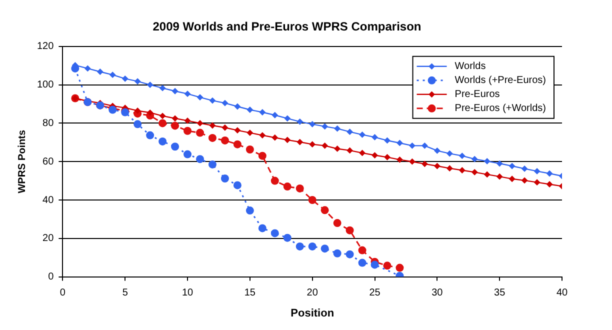  Describe the element at coordinates (312, 313) in the screenshot. I see `x-axis-title: Position` at that location.